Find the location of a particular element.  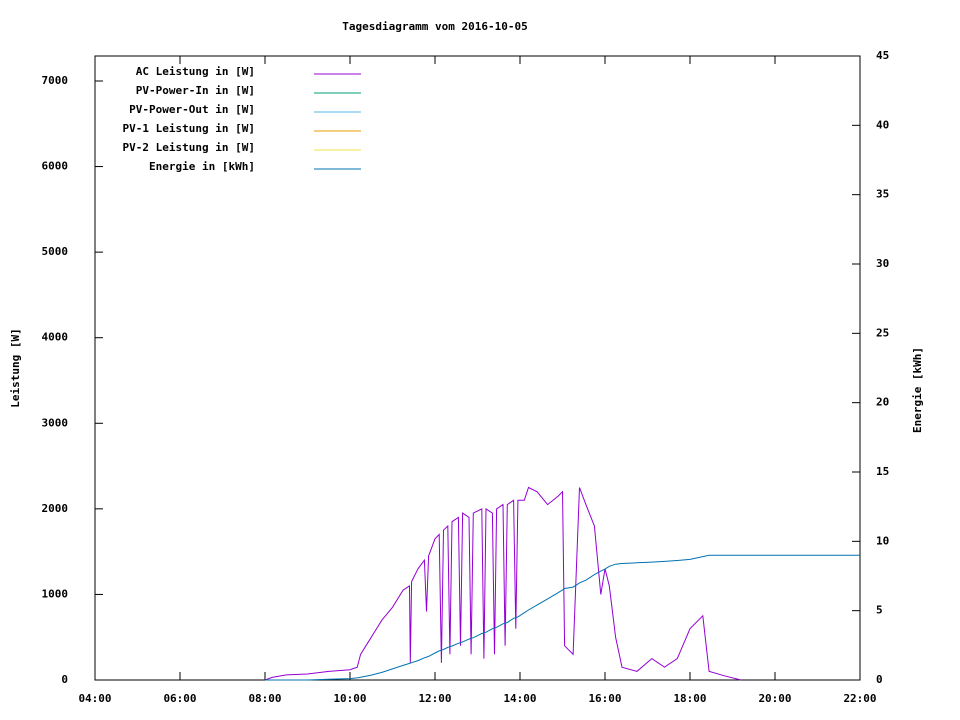

y-tick-label: 6000 is located at coordinates (55, 166).